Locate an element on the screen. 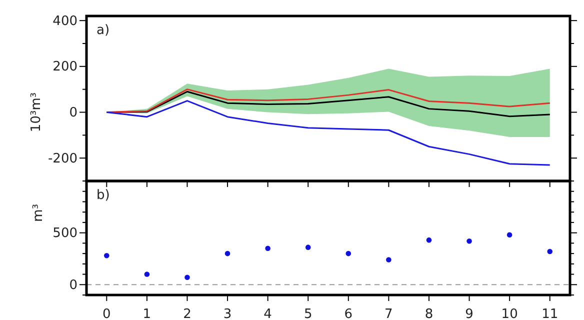  x-tick-label: 8 is located at coordinates (429, 313).